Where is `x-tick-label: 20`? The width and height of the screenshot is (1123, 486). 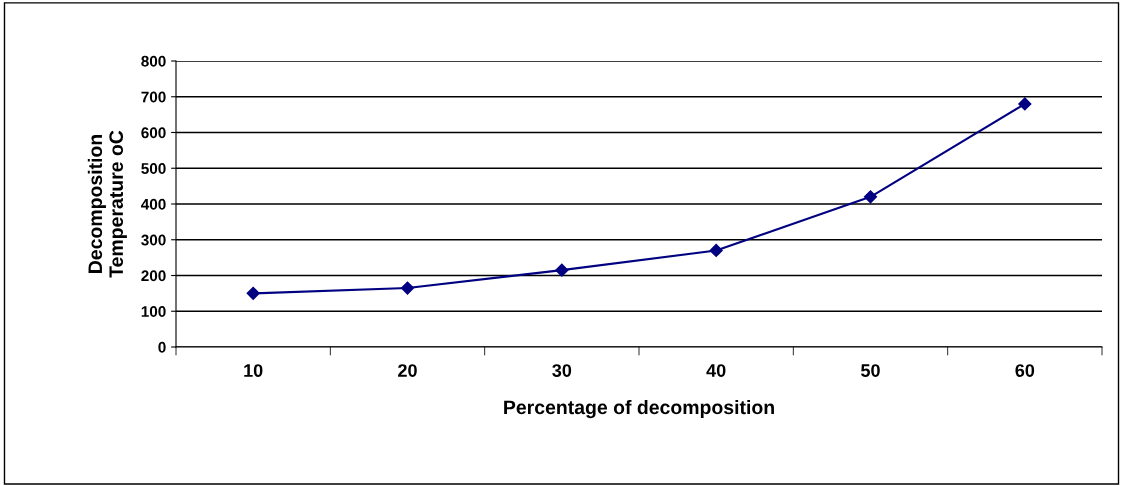
x-tick-label: 20 is located at coordinates (407, 370).